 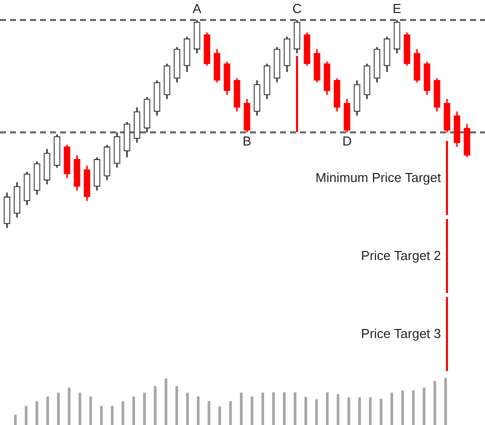 I want to click on text: C, so click(x=297, y=8).